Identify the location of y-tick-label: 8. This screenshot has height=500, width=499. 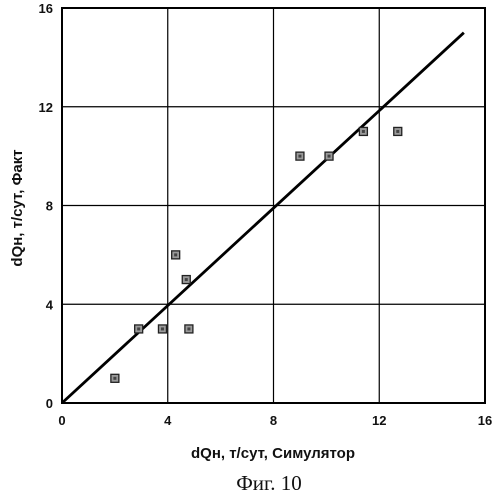
(49, 206).